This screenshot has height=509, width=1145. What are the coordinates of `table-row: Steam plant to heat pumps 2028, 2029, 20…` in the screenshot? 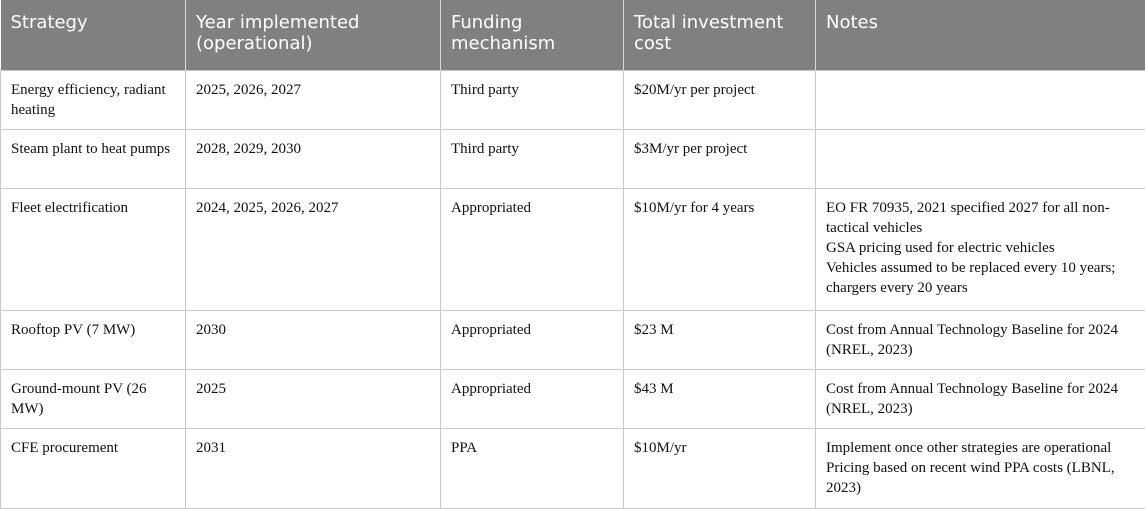 It's located at (572, 159).